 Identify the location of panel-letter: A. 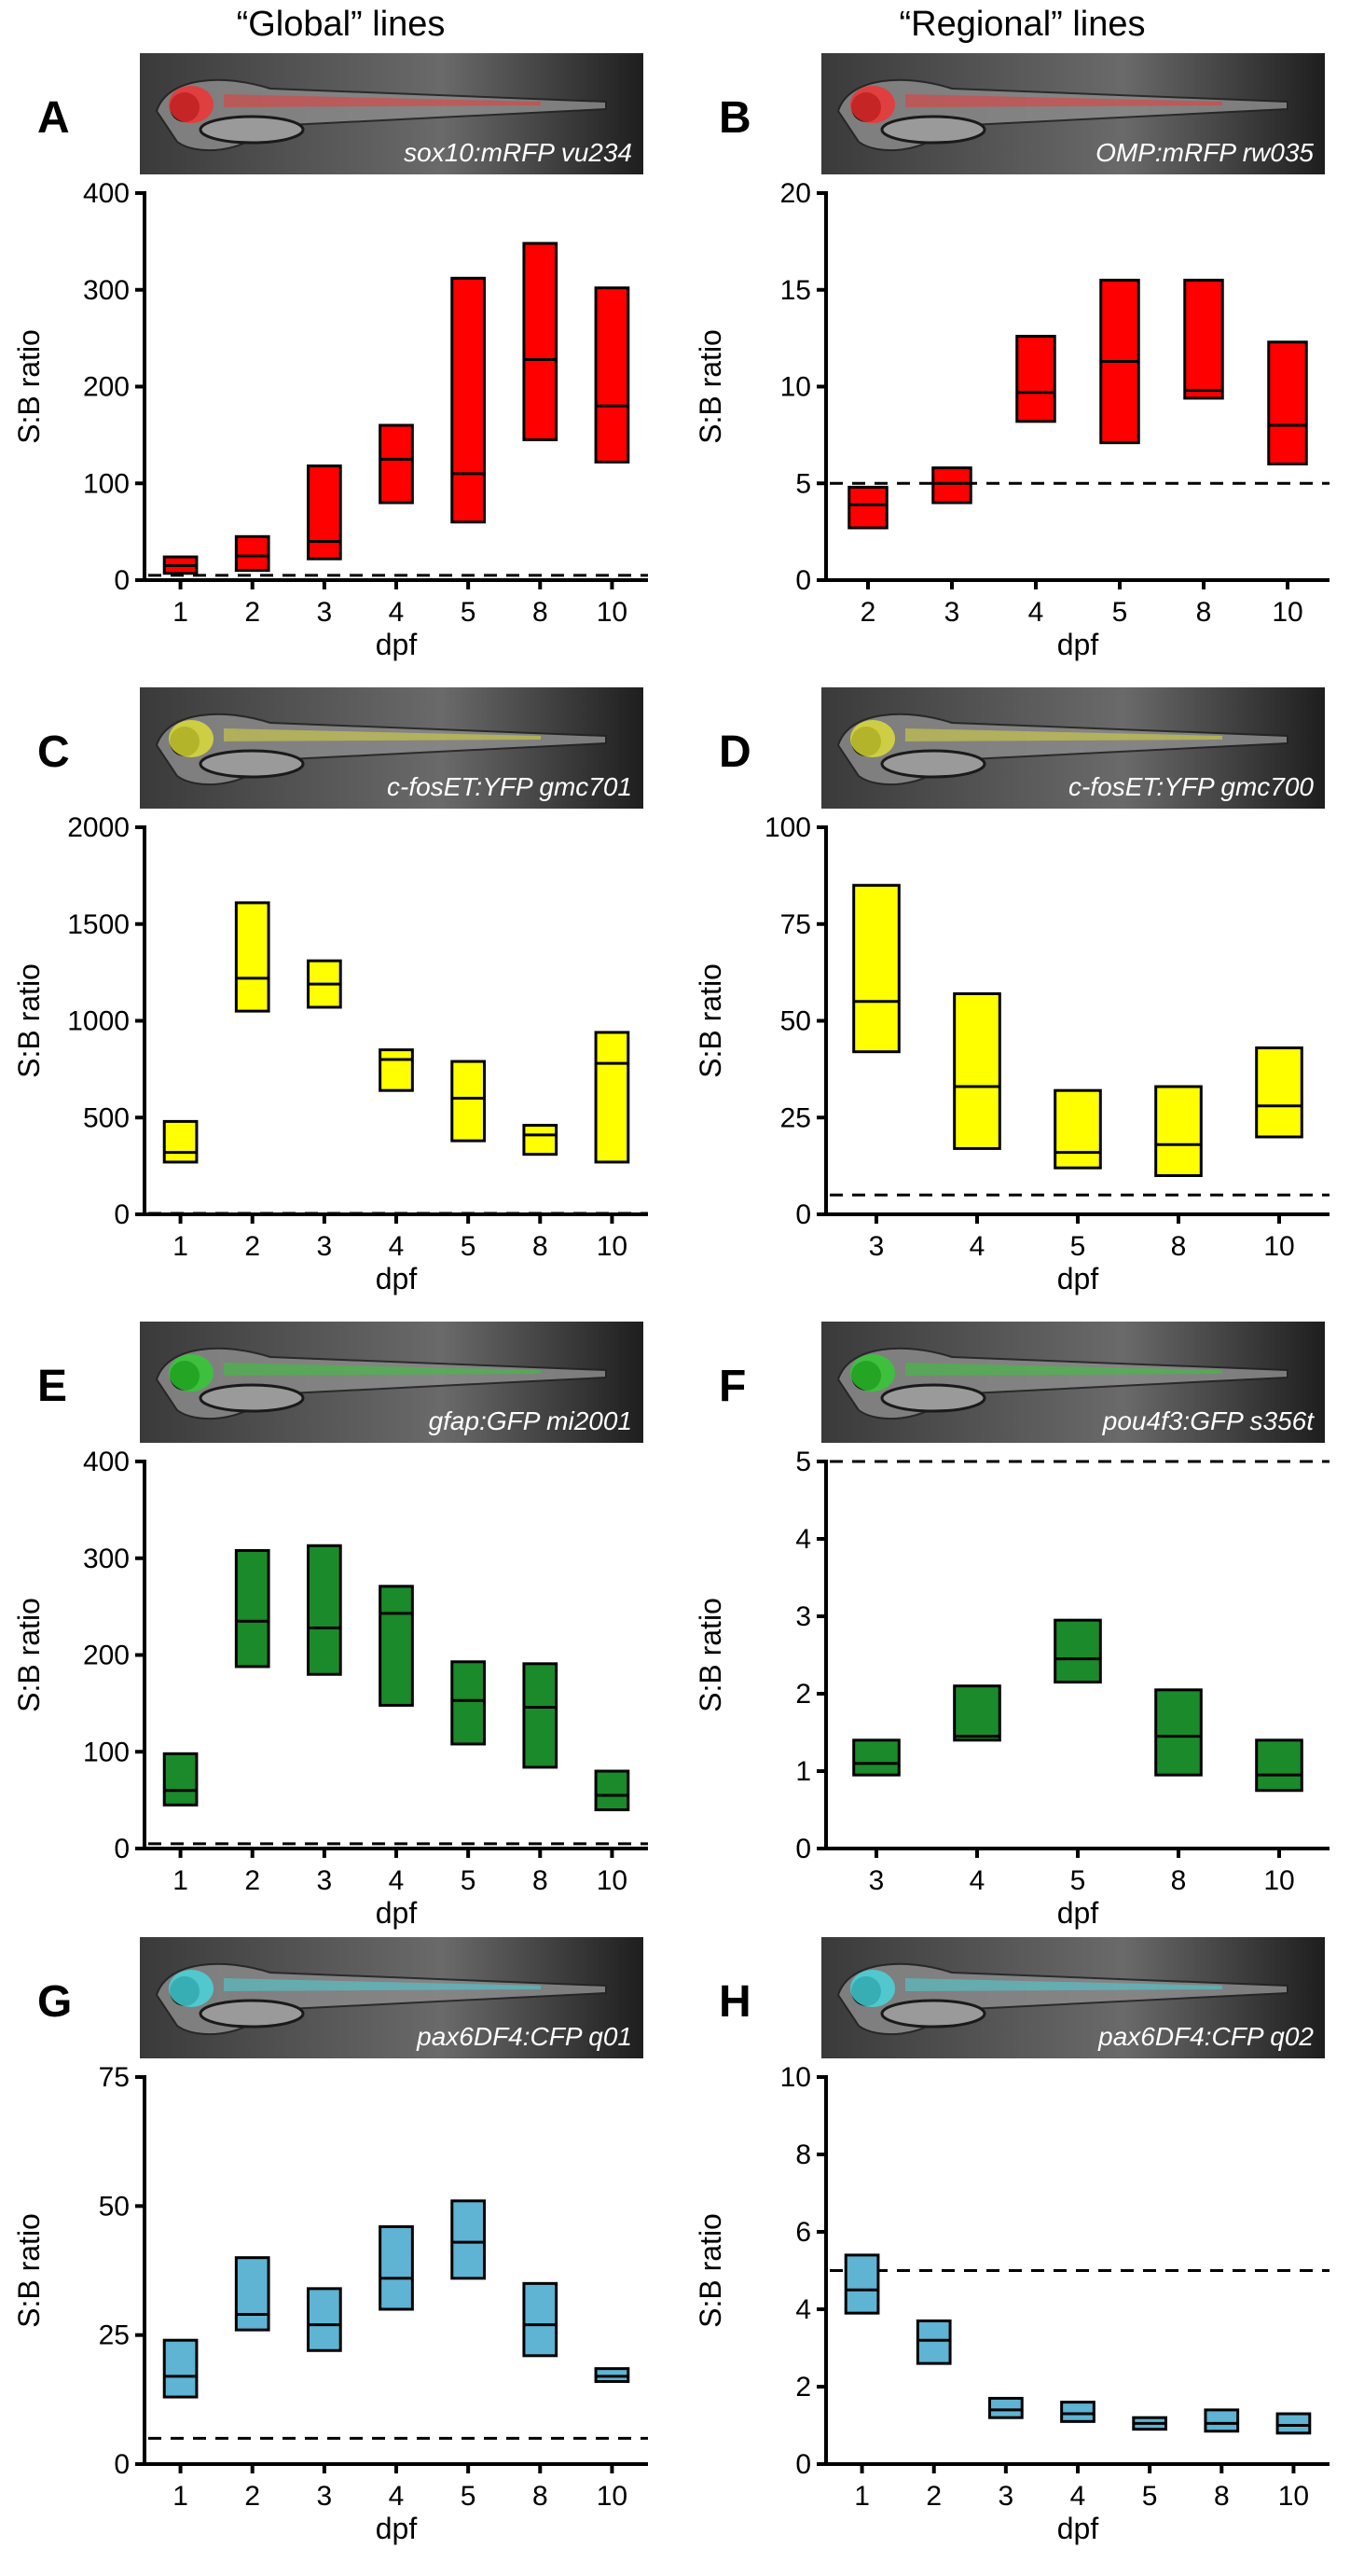
(53, 118).